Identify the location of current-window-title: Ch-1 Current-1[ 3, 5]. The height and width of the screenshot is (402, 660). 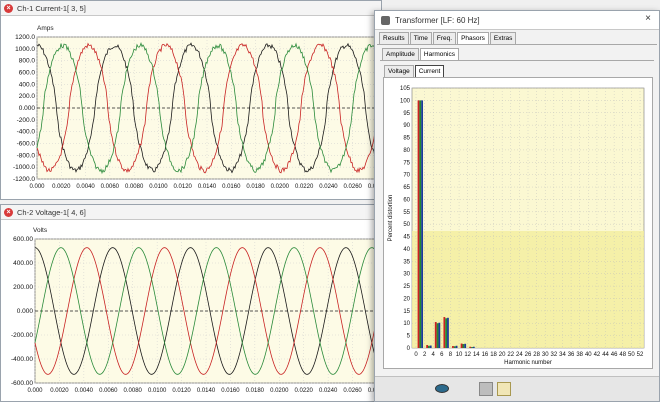
(51, 8).